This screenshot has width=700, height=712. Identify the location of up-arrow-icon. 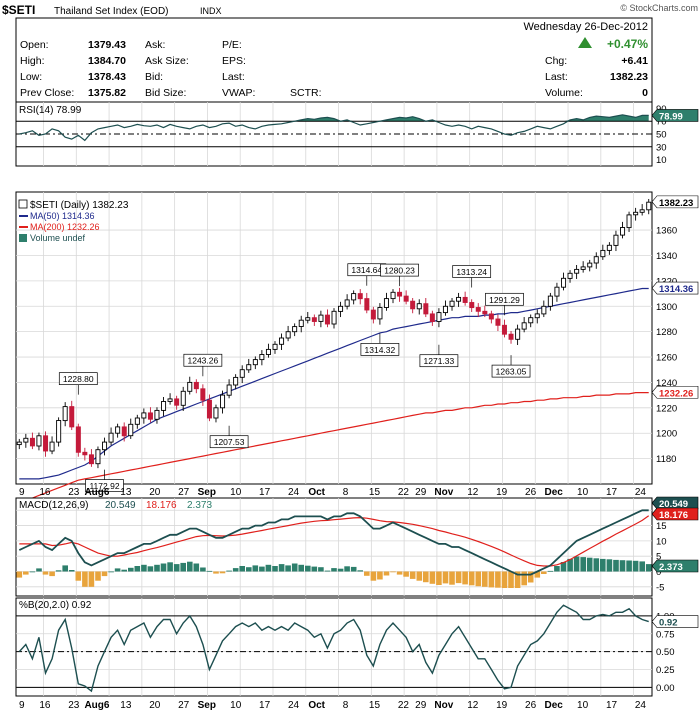
(585, 42).